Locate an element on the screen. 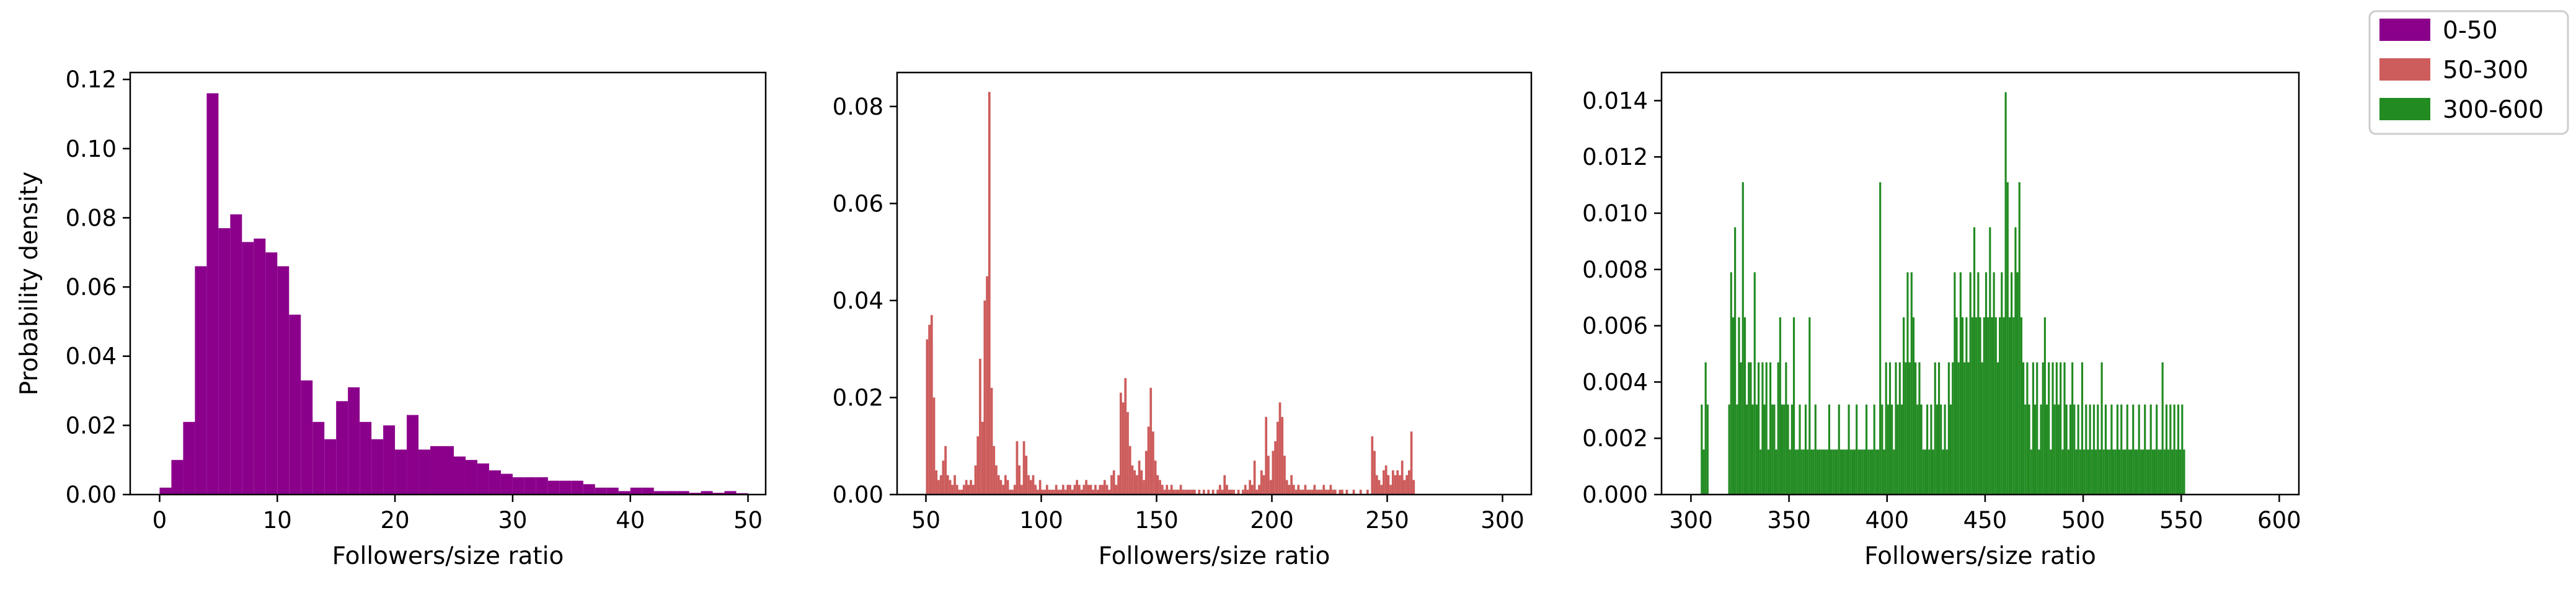 This screenshot has height=590, width=2576. x-tick-label: 10 is located at coordinates (277, 520).